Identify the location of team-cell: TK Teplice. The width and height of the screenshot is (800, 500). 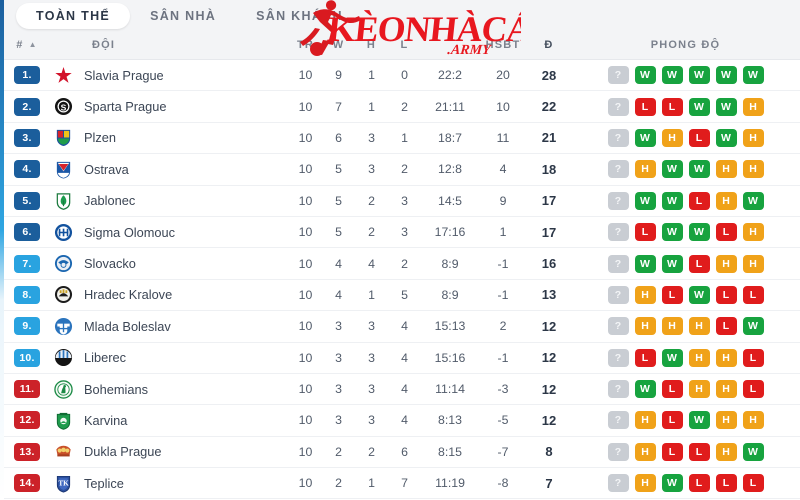
(171, 483).